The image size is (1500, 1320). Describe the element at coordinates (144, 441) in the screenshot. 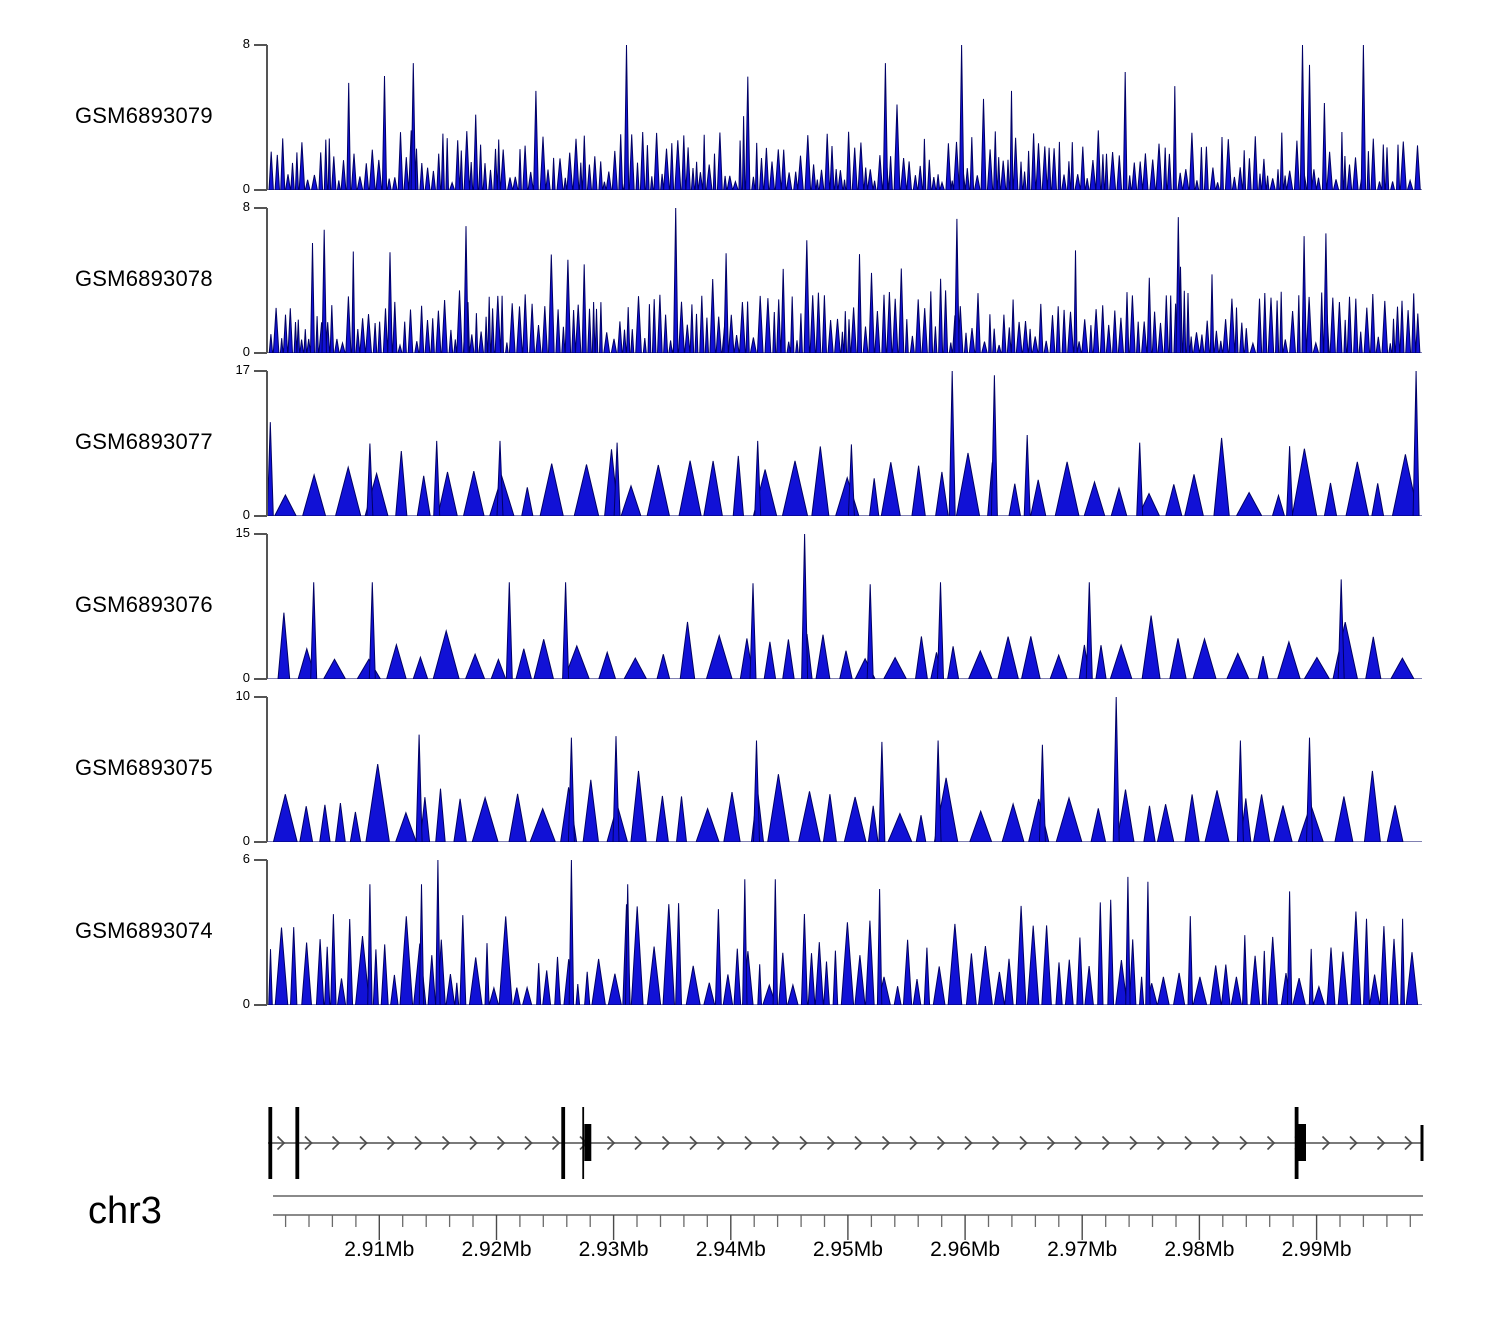

I see `track-label: GSM6893077` at that location.